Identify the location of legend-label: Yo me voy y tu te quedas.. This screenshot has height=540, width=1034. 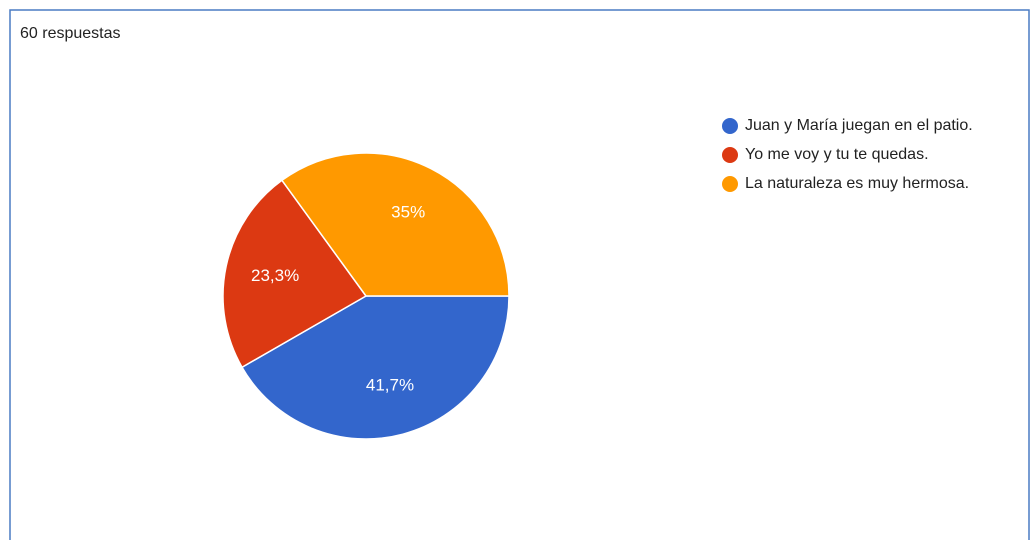
(837, 154).